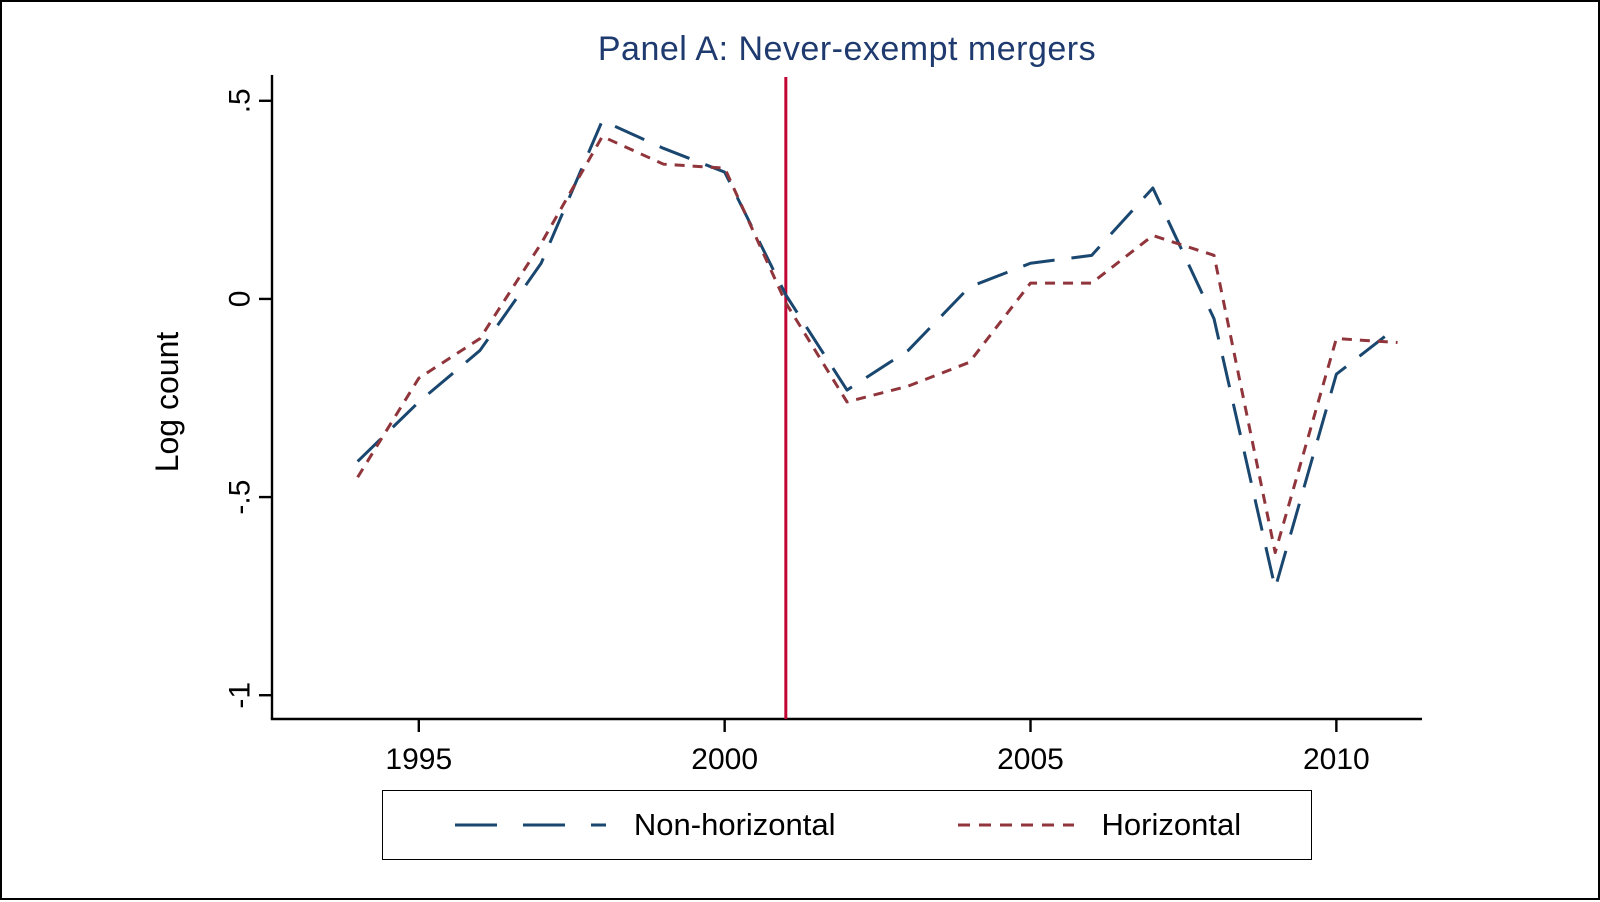  What do you see at coordinates (240, 497) in the screenshot?
I see `y-tick-label: -.5` at bounding box center [240, 497].